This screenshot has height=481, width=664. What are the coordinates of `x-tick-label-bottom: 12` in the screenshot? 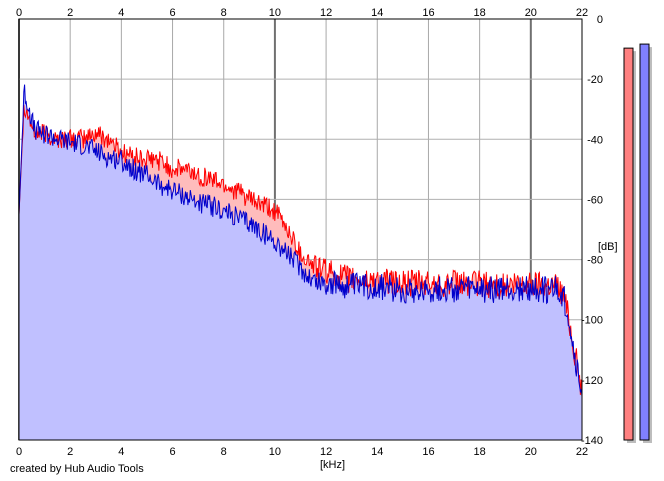 It's located at (326, 452).